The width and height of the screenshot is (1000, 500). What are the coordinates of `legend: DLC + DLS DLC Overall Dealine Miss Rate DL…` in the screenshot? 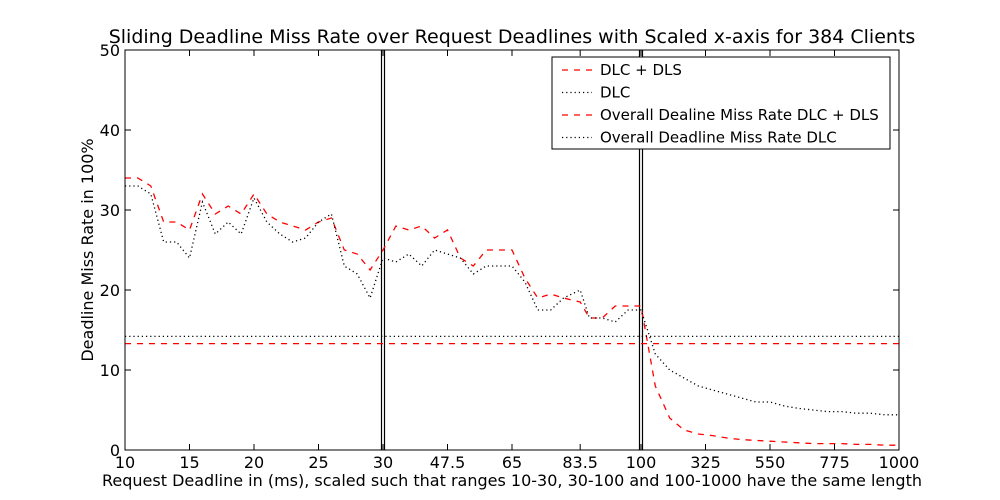 It's located at (721, 103).